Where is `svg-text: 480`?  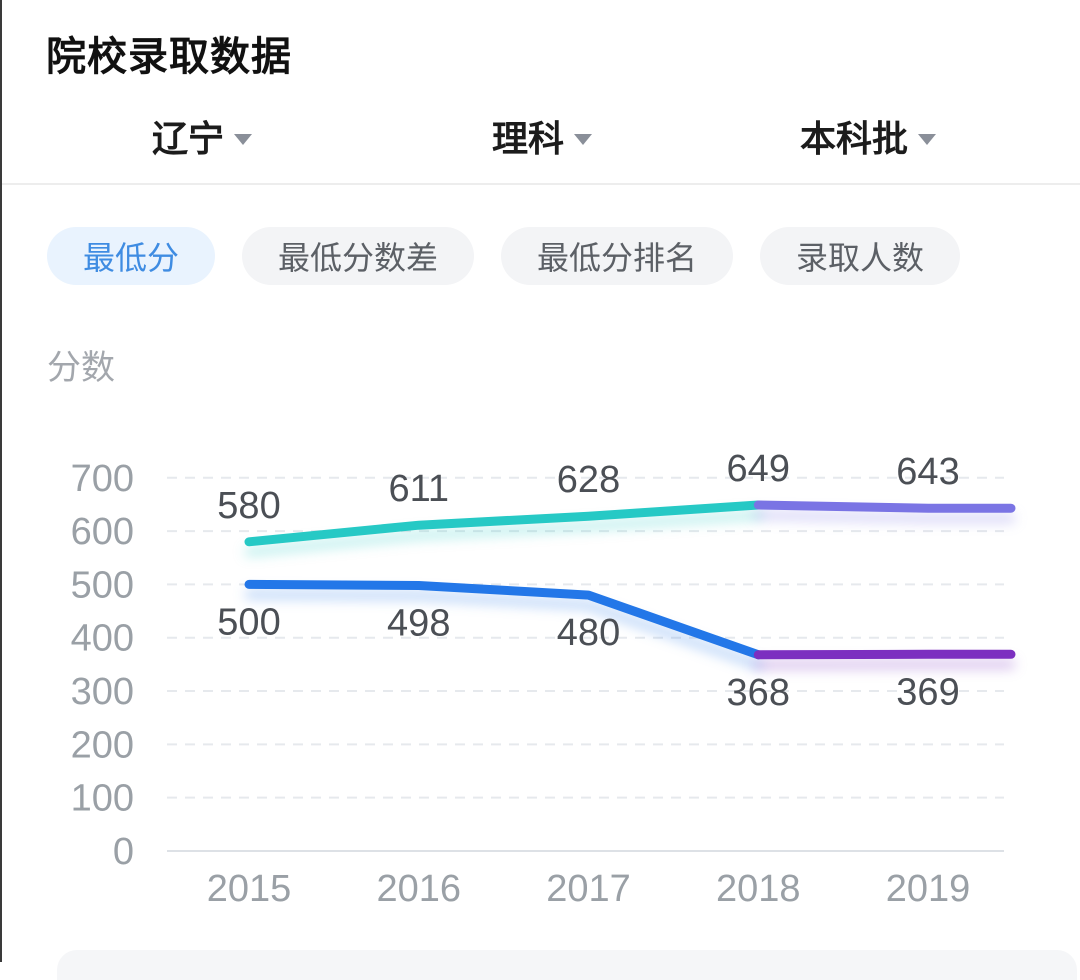 svg-text: 480 is located at coordinates (588, 633).